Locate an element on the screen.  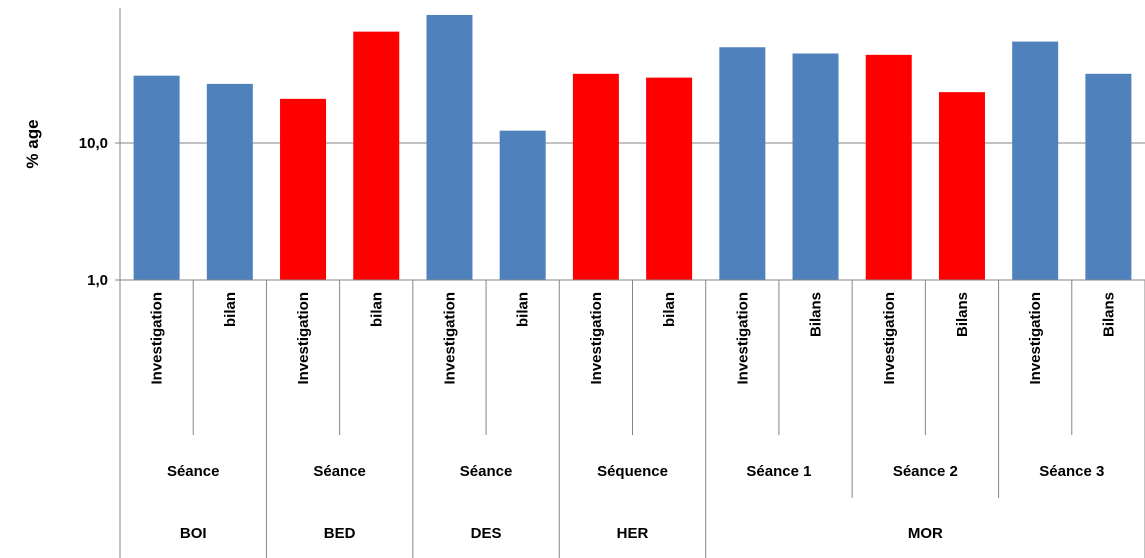
supergroup-label: MOR is located at coordinates (925, 533).